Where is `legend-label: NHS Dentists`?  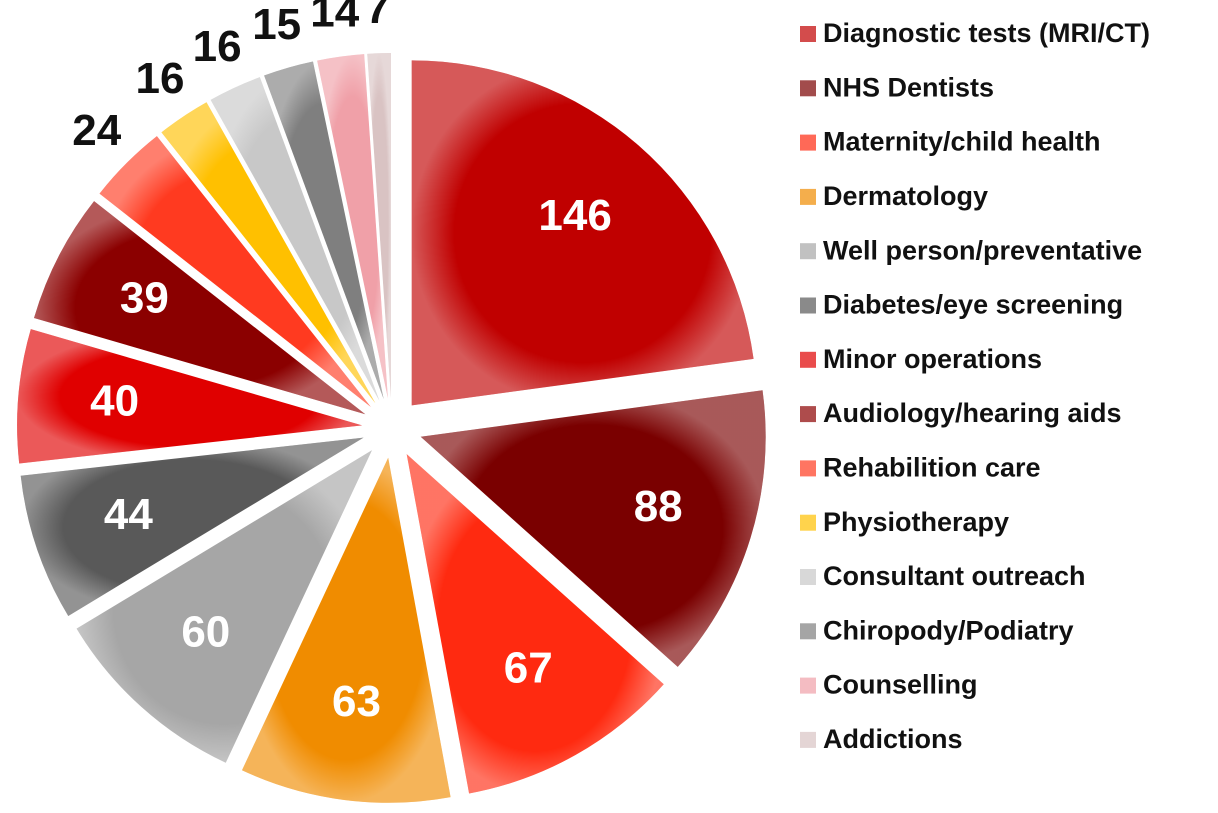 legend-label: NHS Dentists is located at coordinates (908, 87).